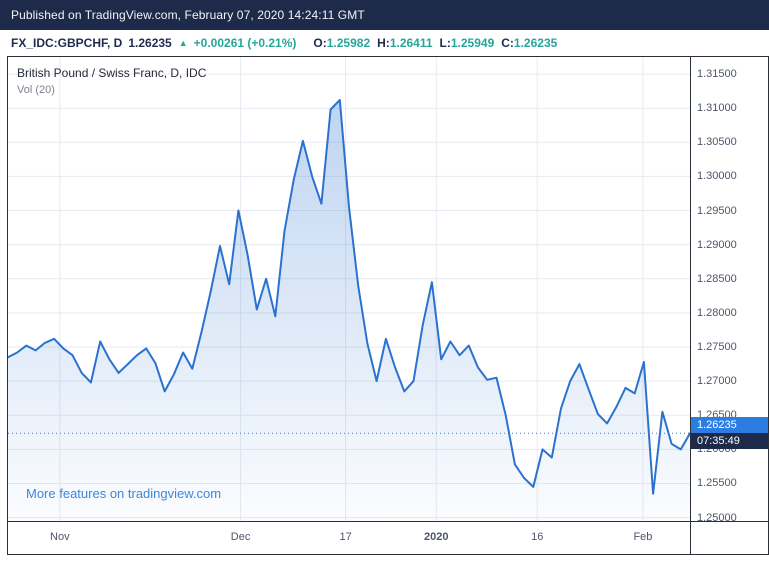 This screenshot has height=564, width=769. Describe the element at coordinates (717, 74) in the screenshot. I see `price-tick-label: 1.31500` at that location.